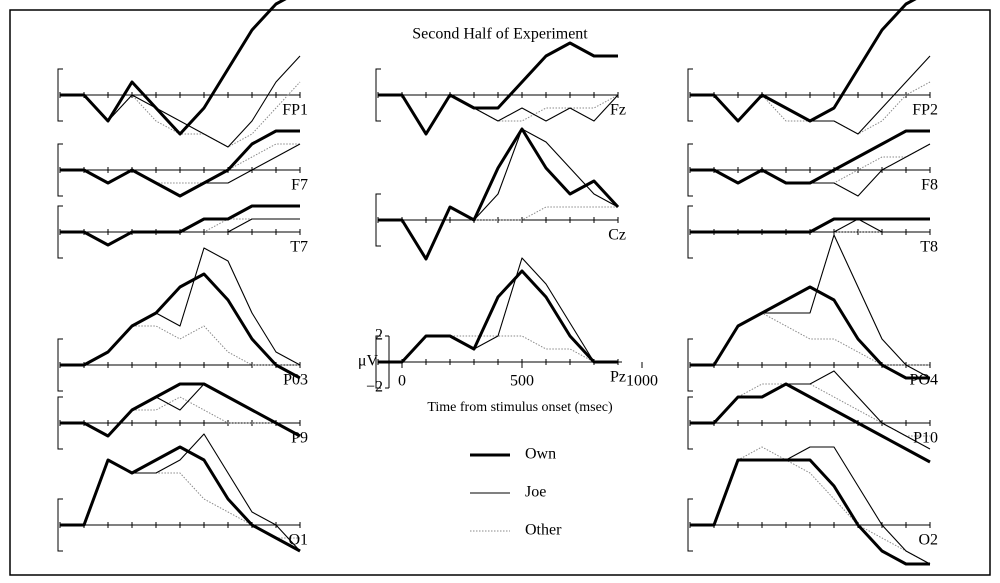 Image resolution: width=1000 pixels, height=583 pixels. What do you see at coordinates (402, 381) in the screenshot?
I see `x-tick-label: 0` at bounding box center [402, 381].